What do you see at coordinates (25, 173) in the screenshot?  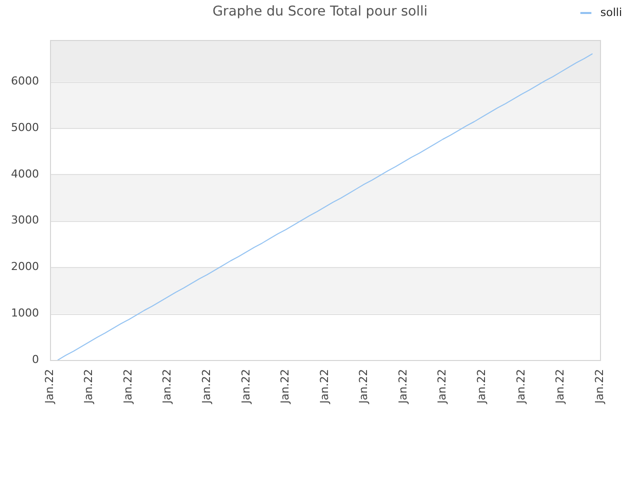 I see `y-tick-label: 4000` at bounding box center [25, 173].